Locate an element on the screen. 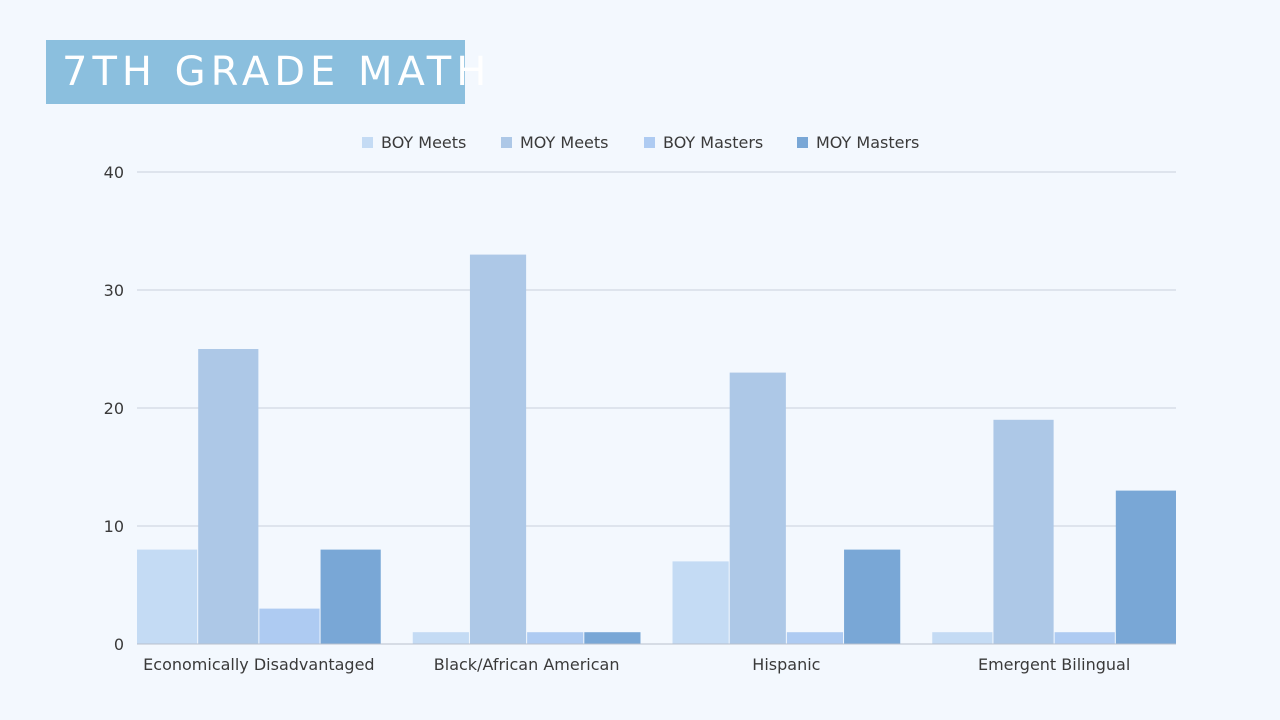  x-tick-label: Hispanic is located at coordinates (786, 664).